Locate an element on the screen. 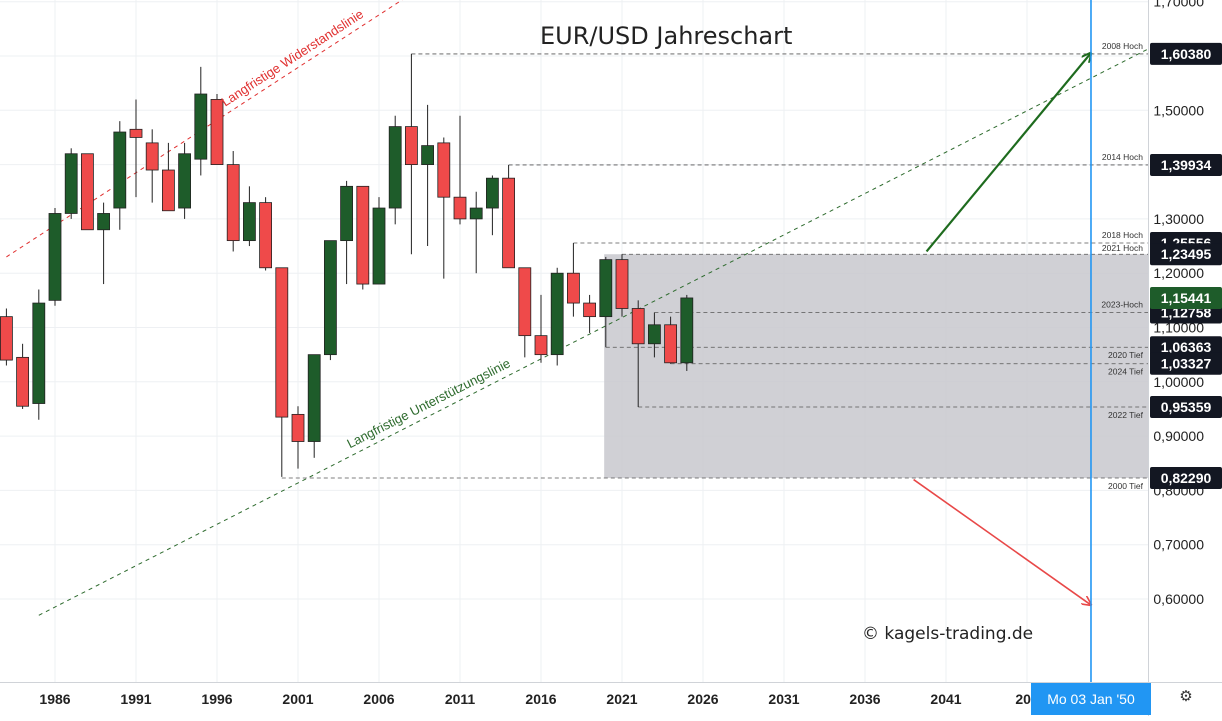 This screenshot has width=1222, height=721. candle-1989 is located at coordinates (103, 243).